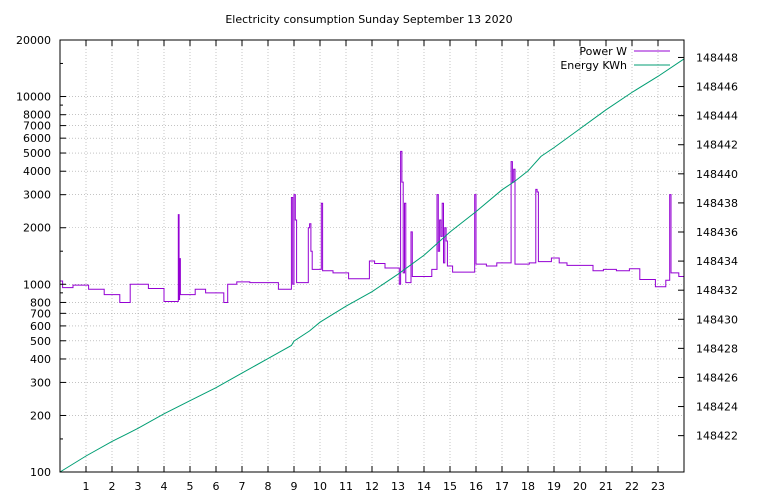 Image resolution: width=768 pixels, height=500 pixels. I want to click on x-tick-label: 7, so click(242, 486).